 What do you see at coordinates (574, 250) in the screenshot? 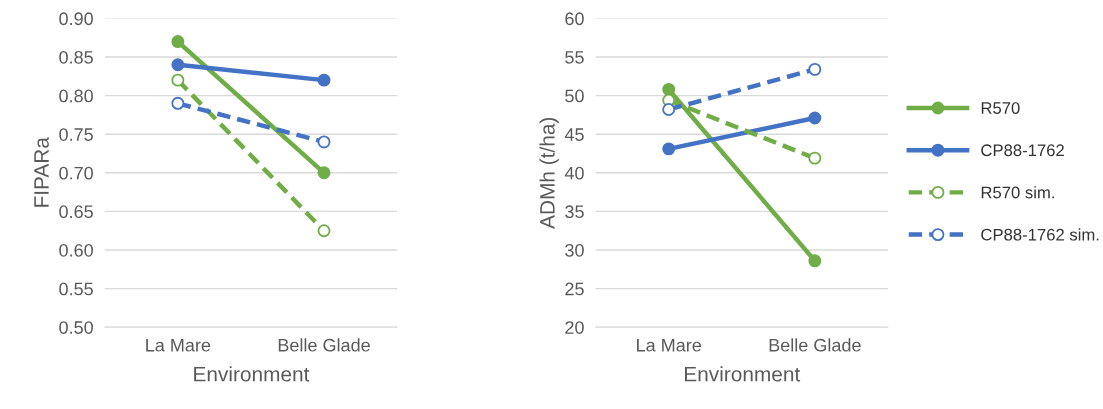
I see `y-tick-label: 30` at bounding box center [574, 250].